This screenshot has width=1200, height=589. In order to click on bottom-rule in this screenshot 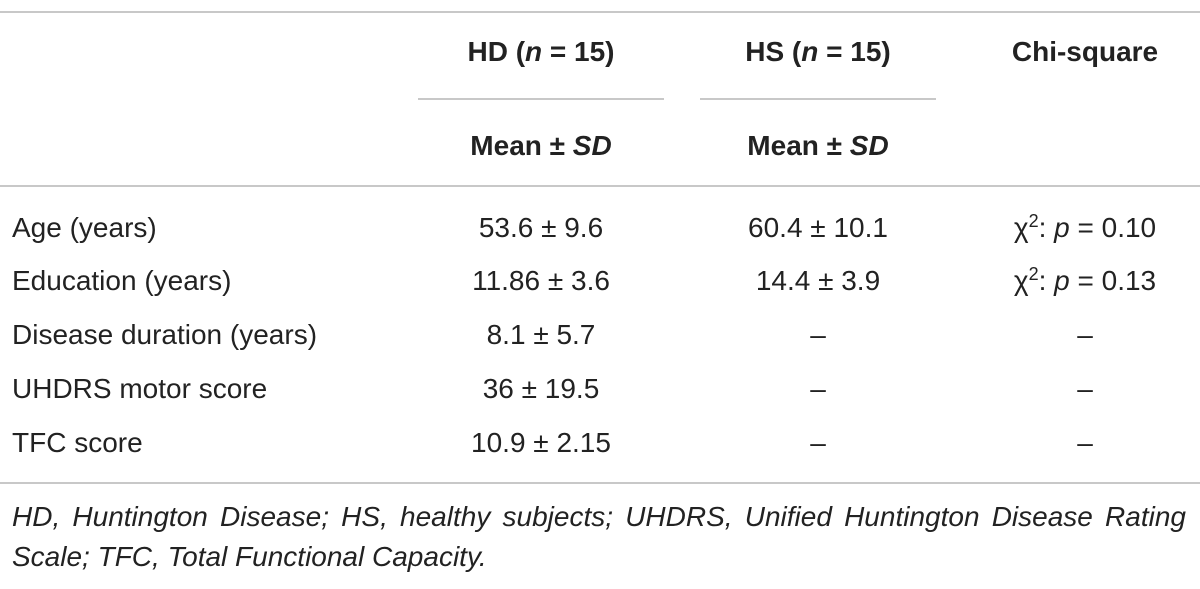, I will do `click(600, 483)`.